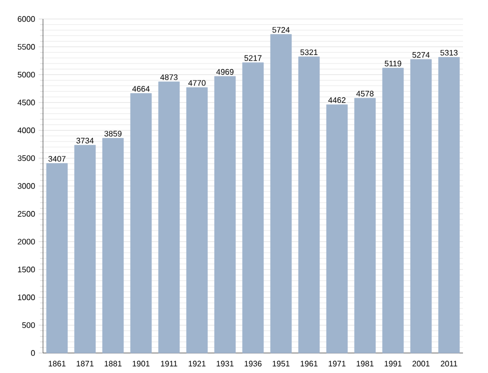 The height and width of the screenshot is (373, 488). What do you see at coordinates (57, 363) in the screenshot?
I see `x-tick-label: 1861` at bounding box center [57, 363].